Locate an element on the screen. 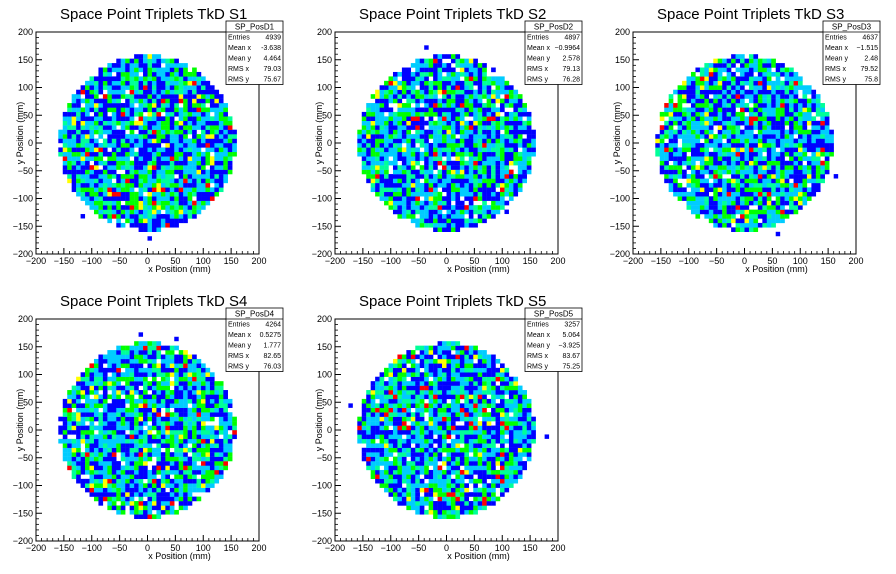  stats-value: 75.67 is located at coordinates (272, 80).